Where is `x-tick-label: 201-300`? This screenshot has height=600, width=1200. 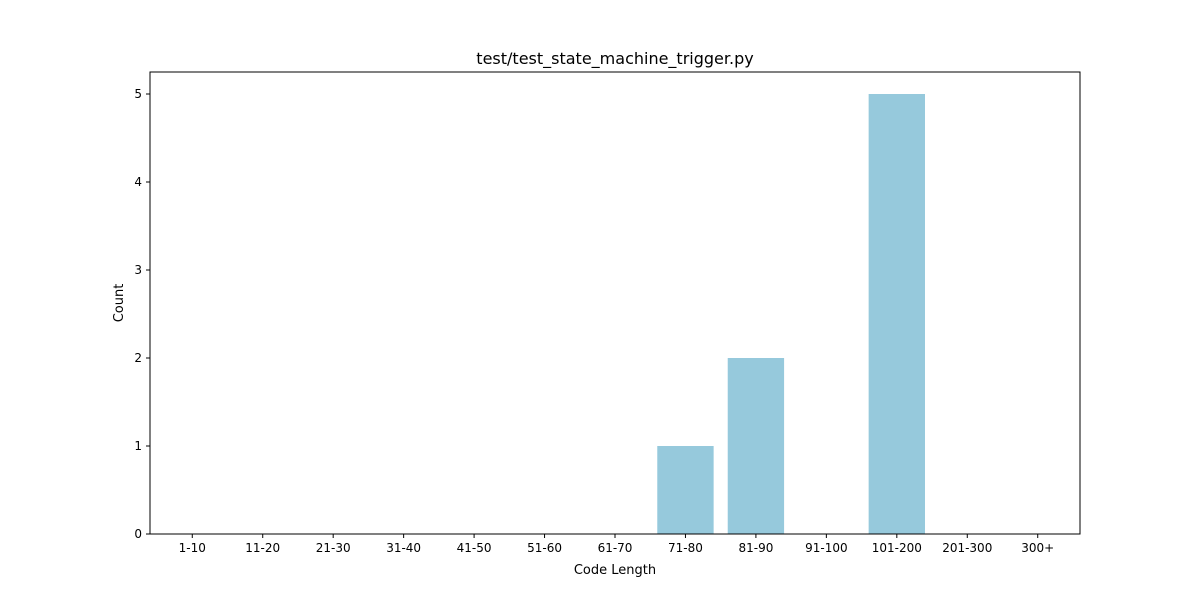
x-tick-label: 201-300 is located at coordinates (967, 548).